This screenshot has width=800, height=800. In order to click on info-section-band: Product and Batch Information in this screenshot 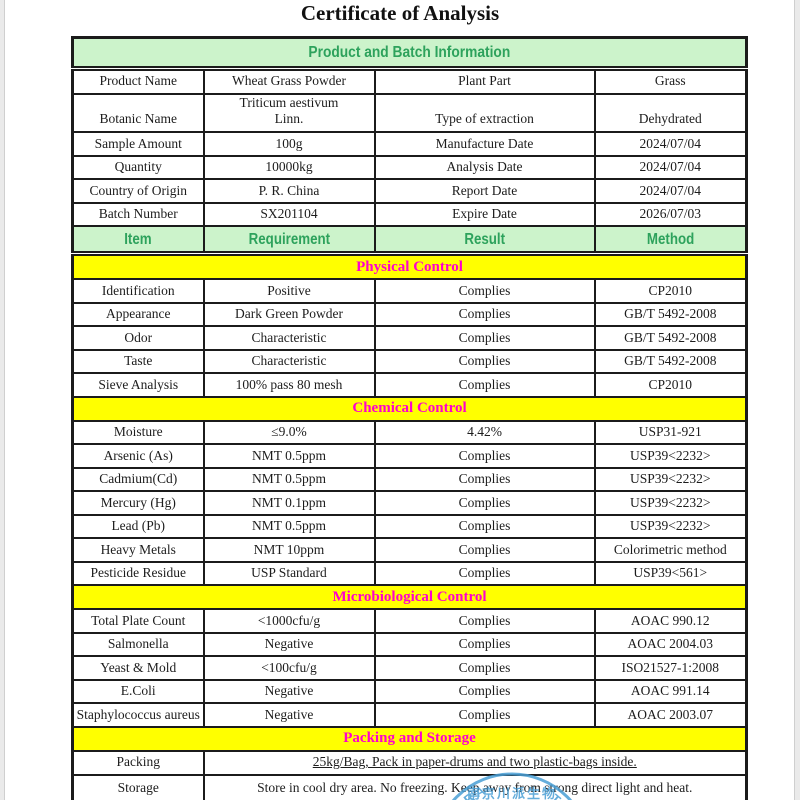, I will do `click(409, 53)`.